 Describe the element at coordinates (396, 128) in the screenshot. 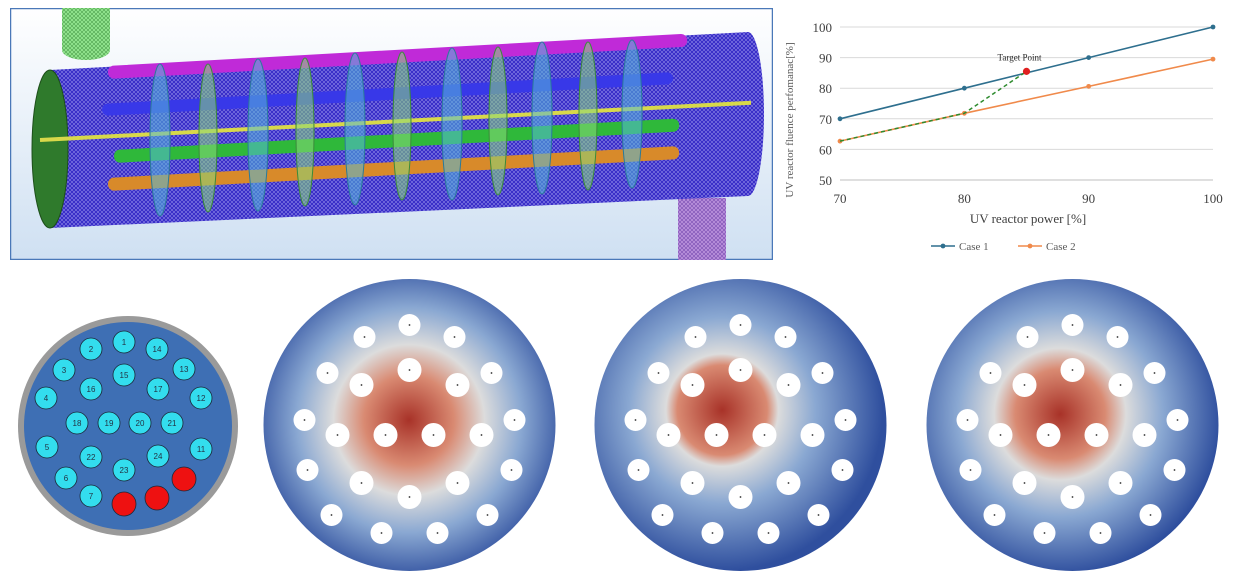

I see `baffle-plates` at that location.